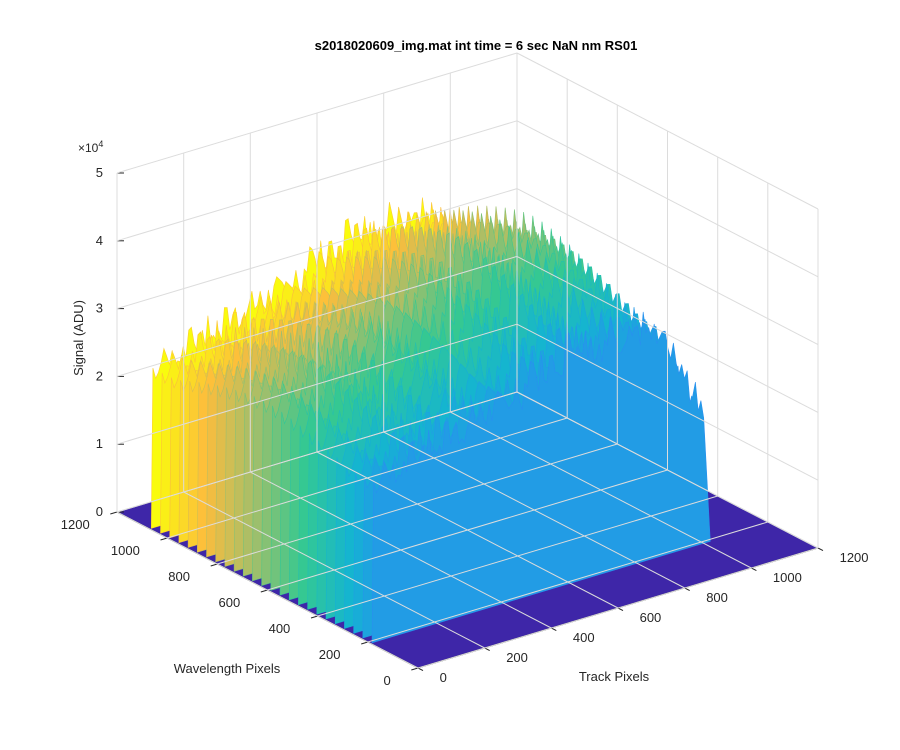  I want to click on y-tick-label: 1200, so click(75, 524).